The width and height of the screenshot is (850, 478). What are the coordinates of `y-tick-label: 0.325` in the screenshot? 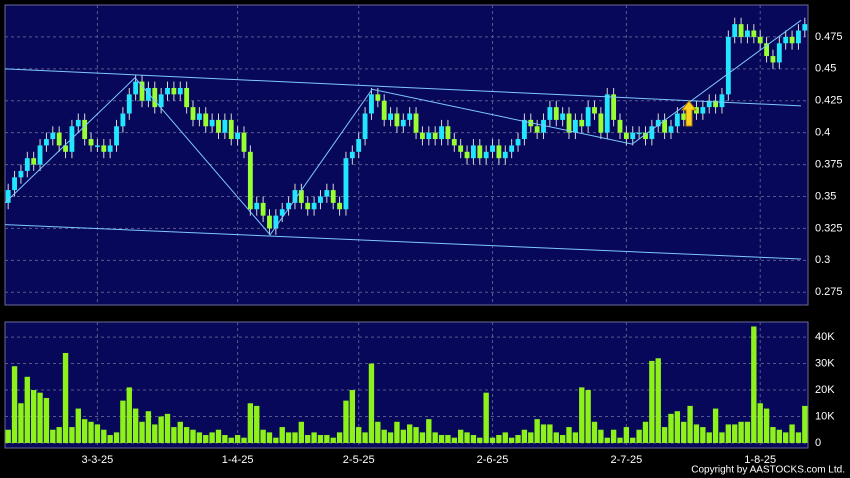 It's located at (829, 228).